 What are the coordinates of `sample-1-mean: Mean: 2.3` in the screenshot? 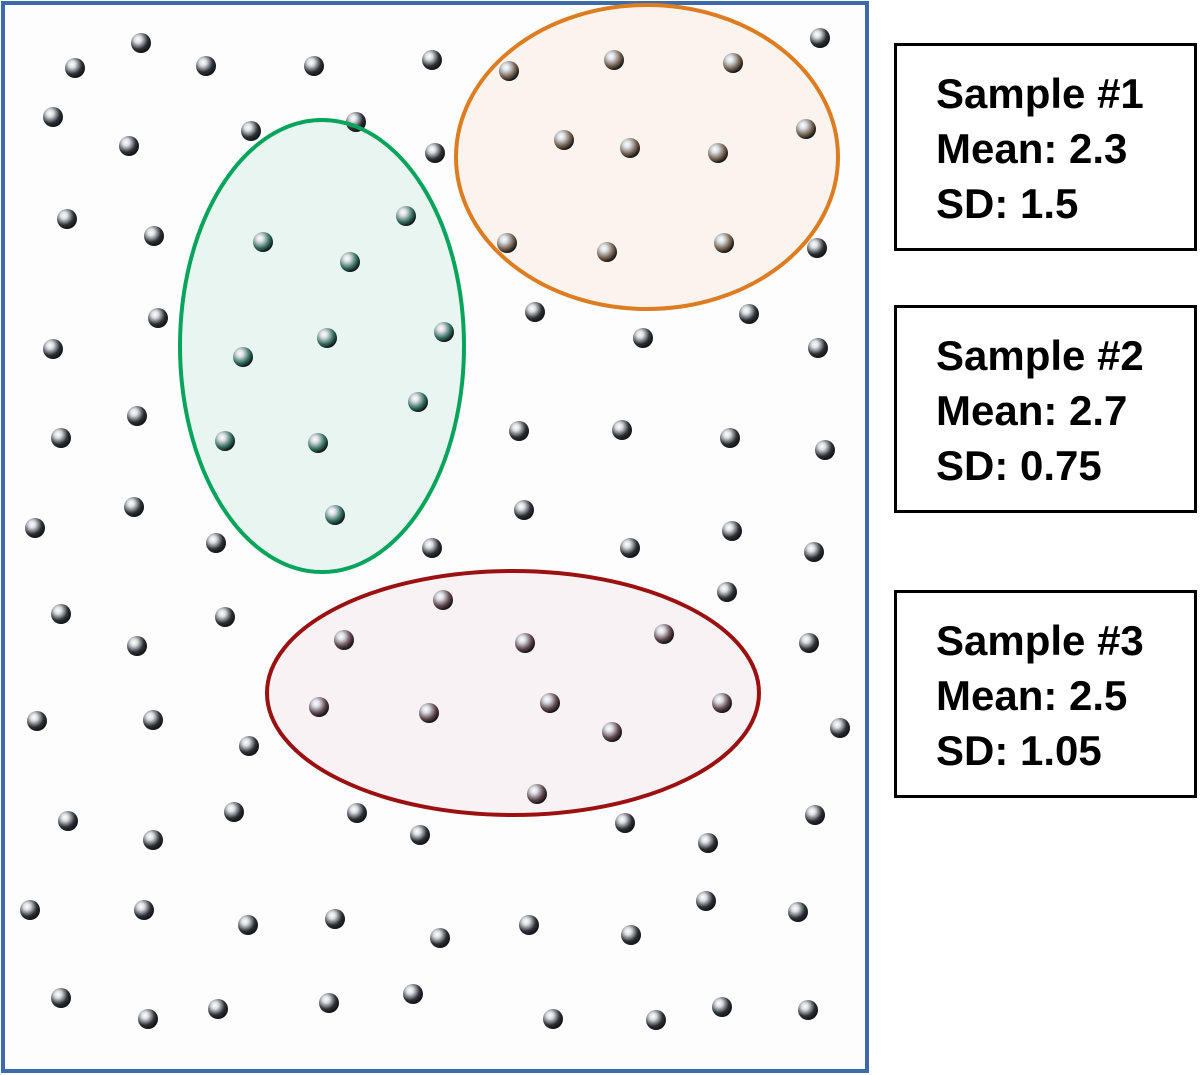 It's located at (1032, 148).